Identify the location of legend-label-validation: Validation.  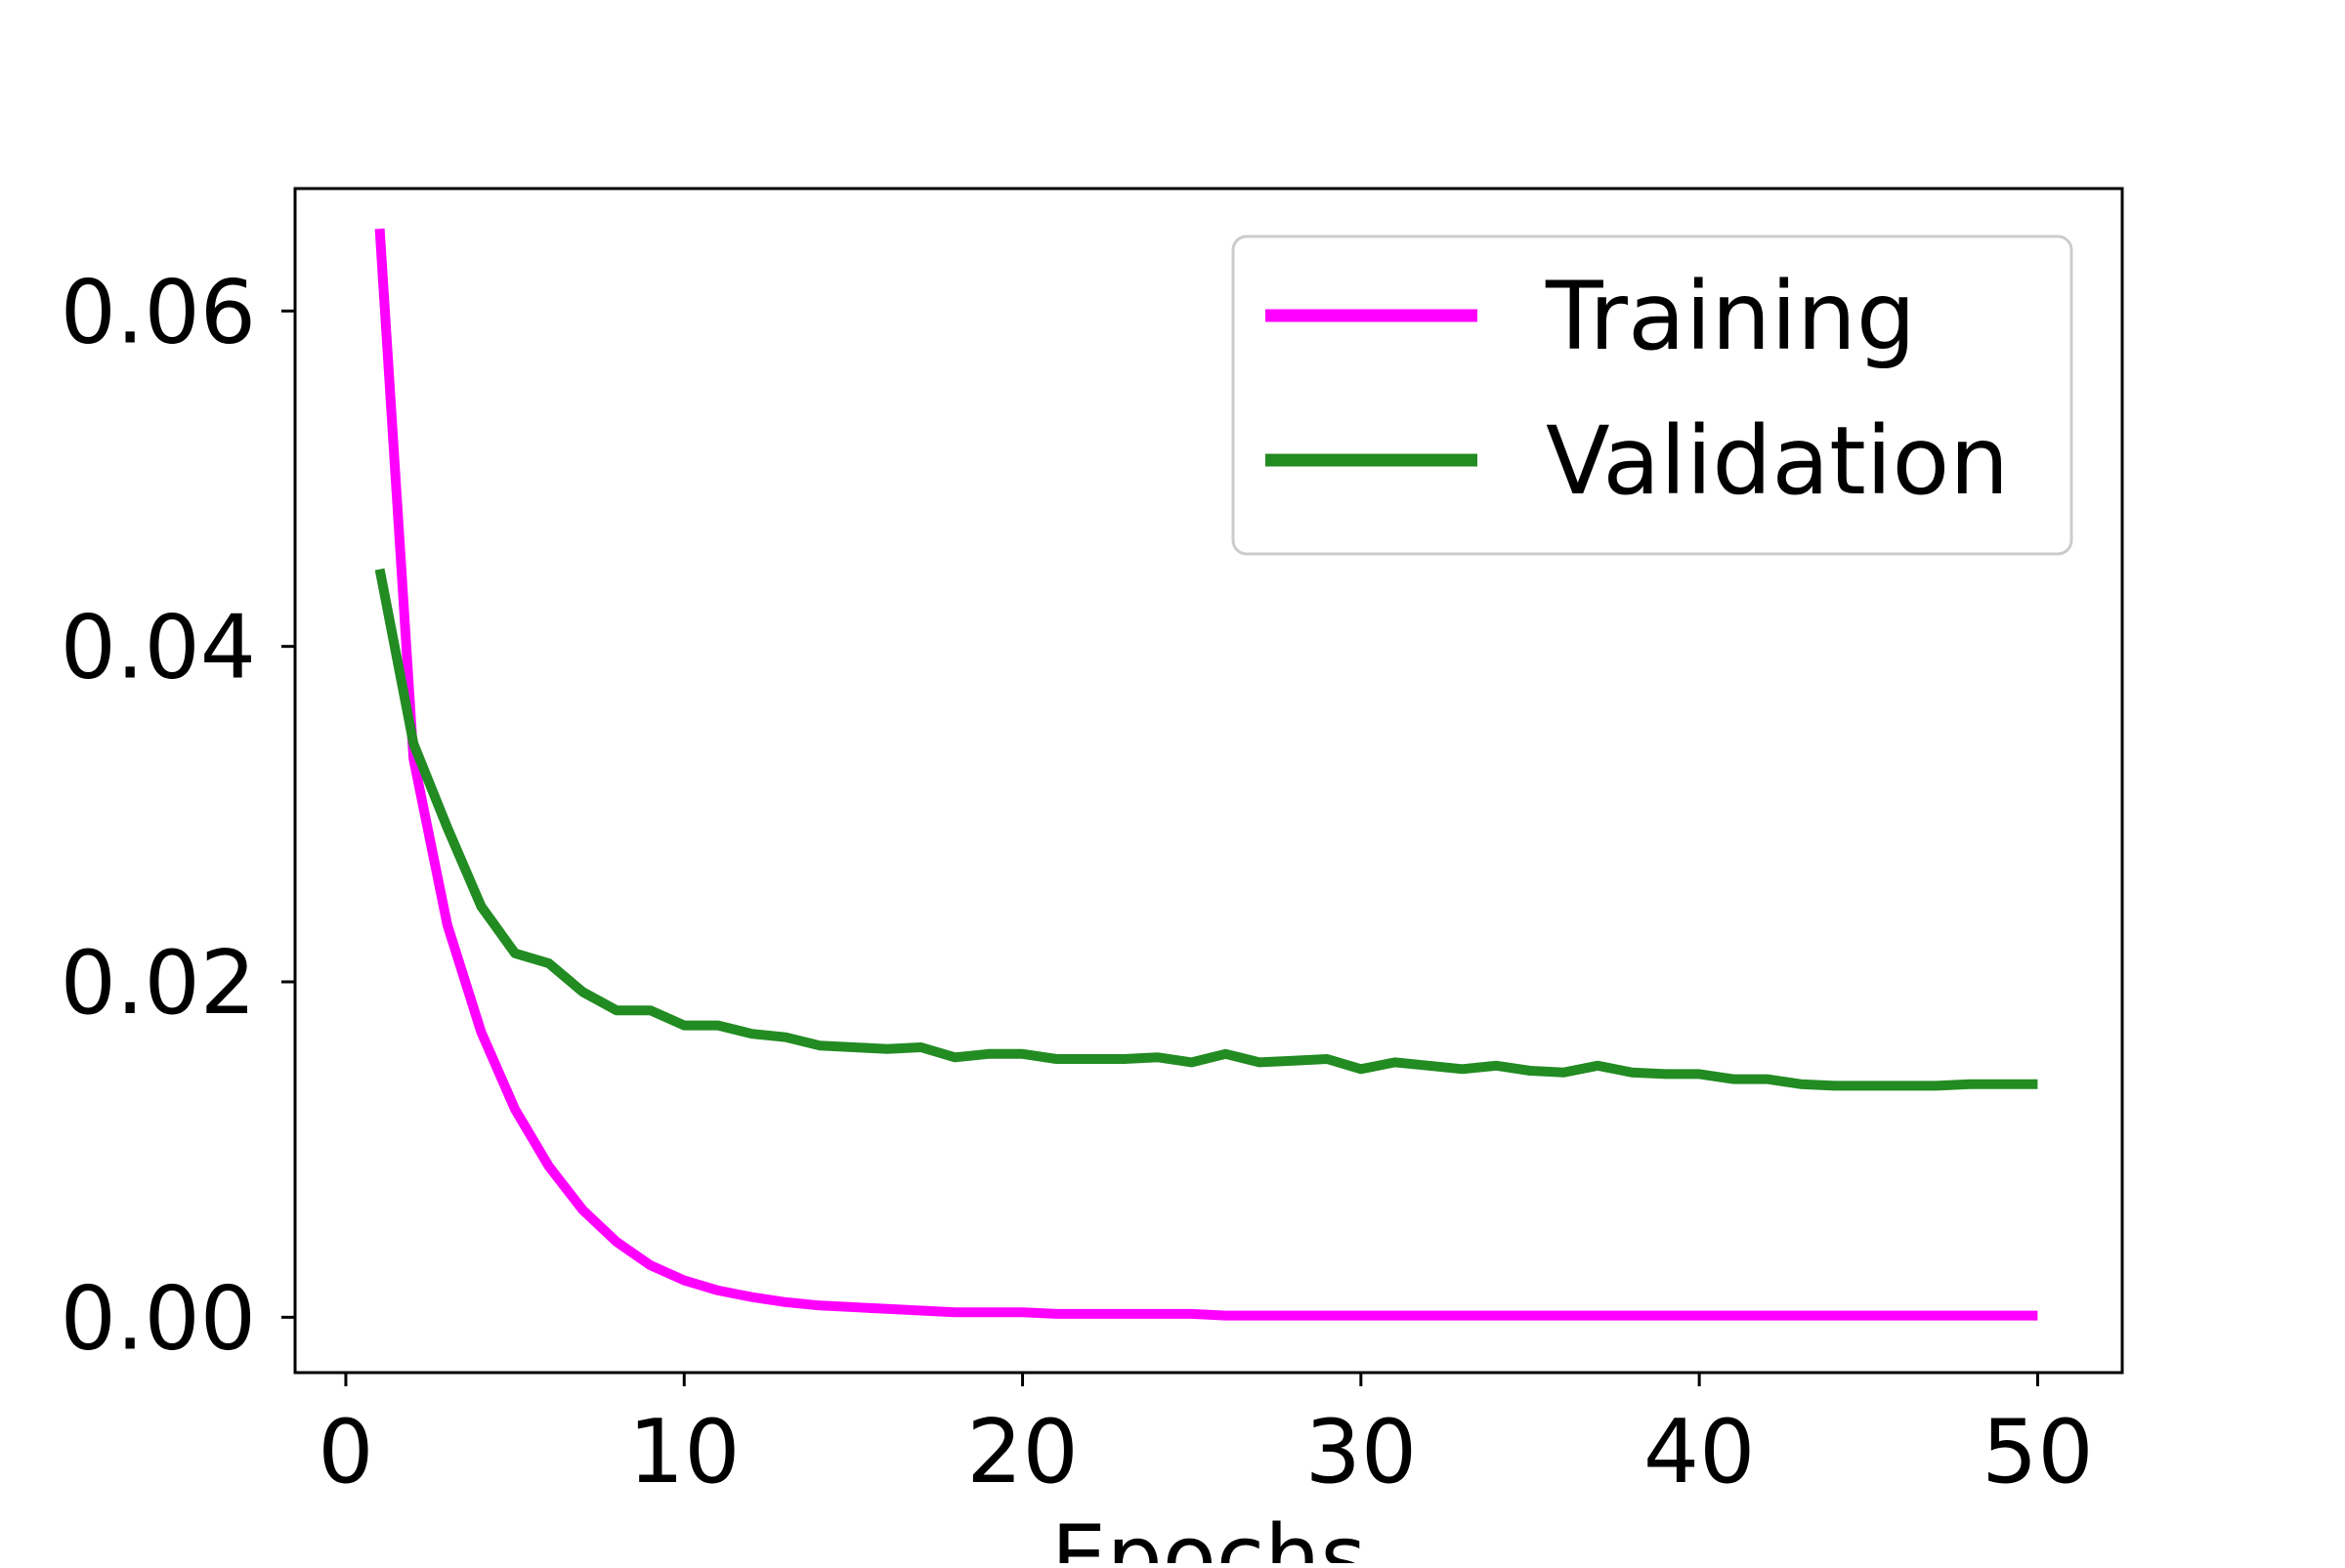
(1777, 461).